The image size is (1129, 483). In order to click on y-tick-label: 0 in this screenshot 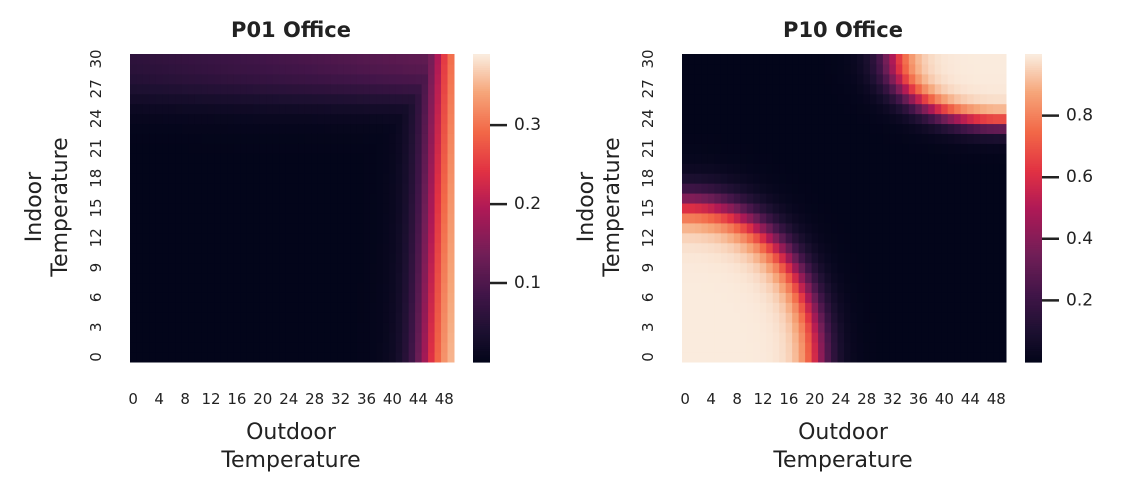, I will do `click(96, 357)`.